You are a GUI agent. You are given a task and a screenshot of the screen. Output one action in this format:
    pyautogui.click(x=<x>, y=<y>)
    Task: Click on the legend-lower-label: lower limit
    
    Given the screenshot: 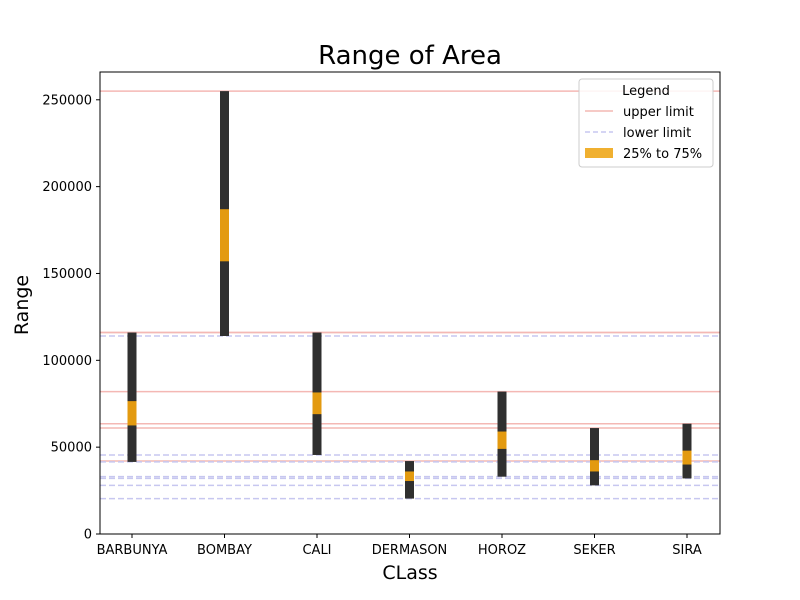 What is the action you would take?
    pyautogui.click(x=657, y=133)
    